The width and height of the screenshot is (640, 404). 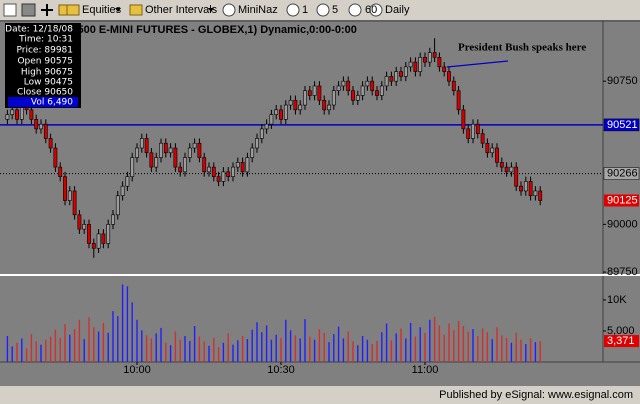 I want to click on data-window-row: Price: 89981, so click(x=45, y=51).